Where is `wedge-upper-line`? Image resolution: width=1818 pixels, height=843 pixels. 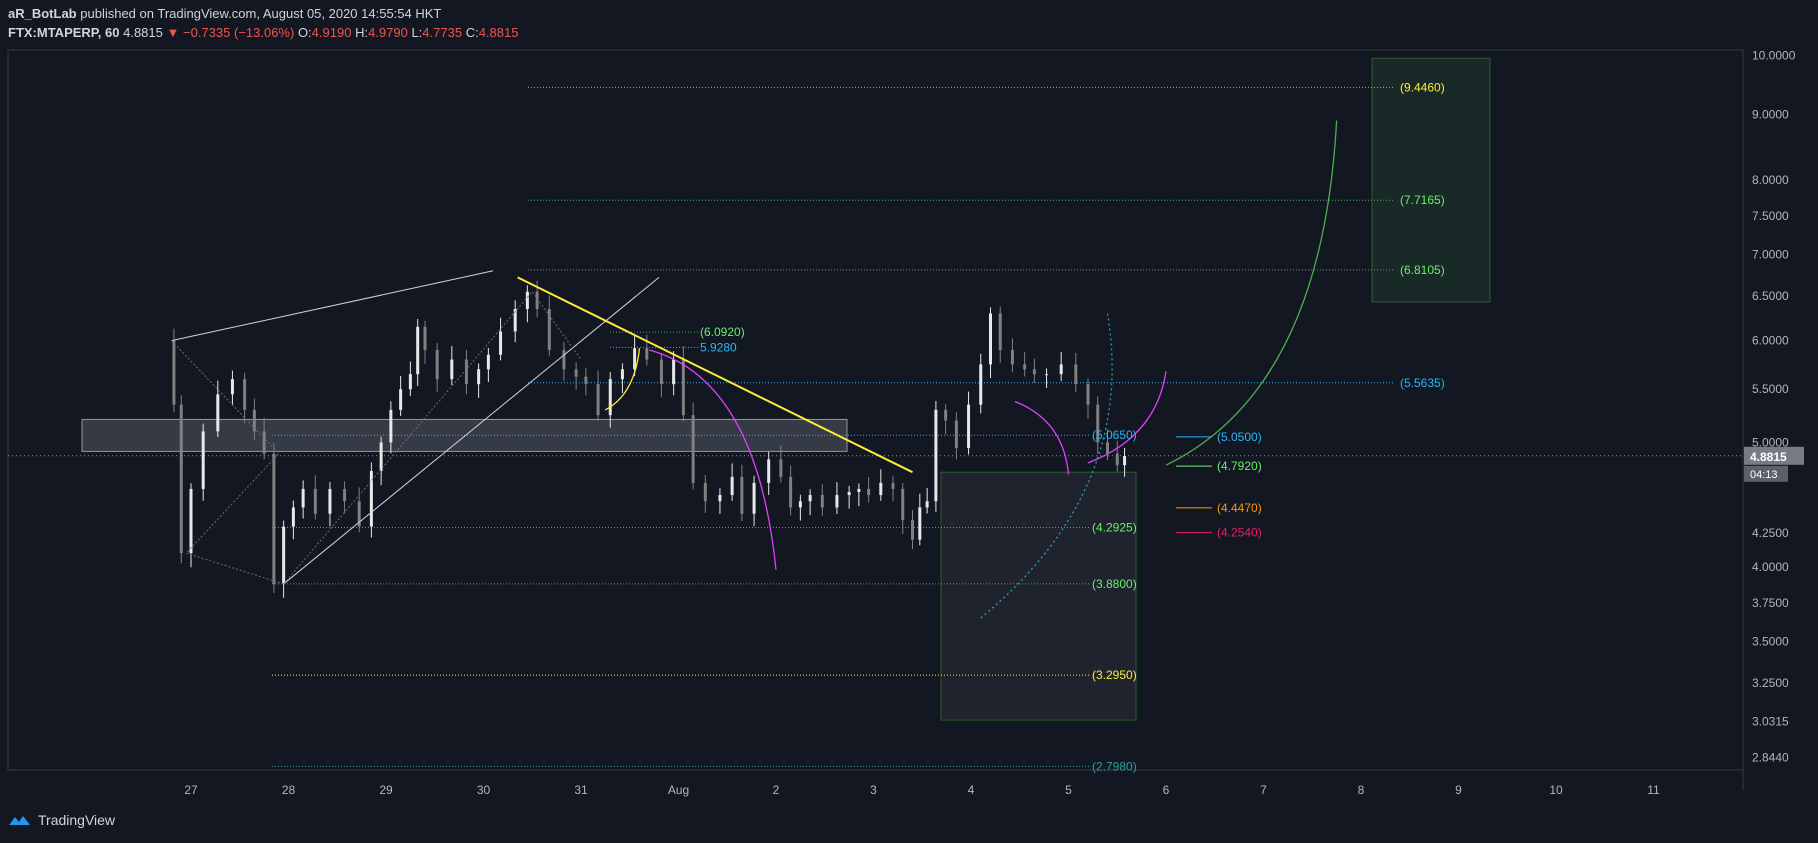
wedge-upper-line is located at coordinates (332, 306).